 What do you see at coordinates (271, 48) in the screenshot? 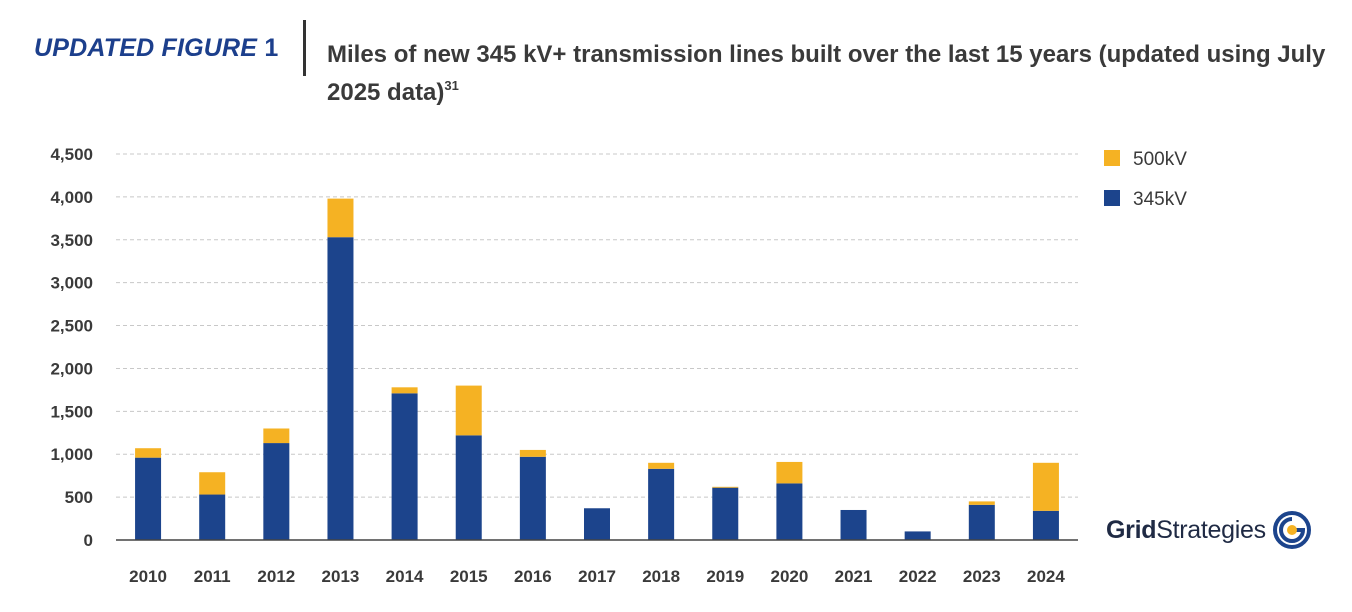
I see `figure-label-number: 1` at bounding box center [271, 48].